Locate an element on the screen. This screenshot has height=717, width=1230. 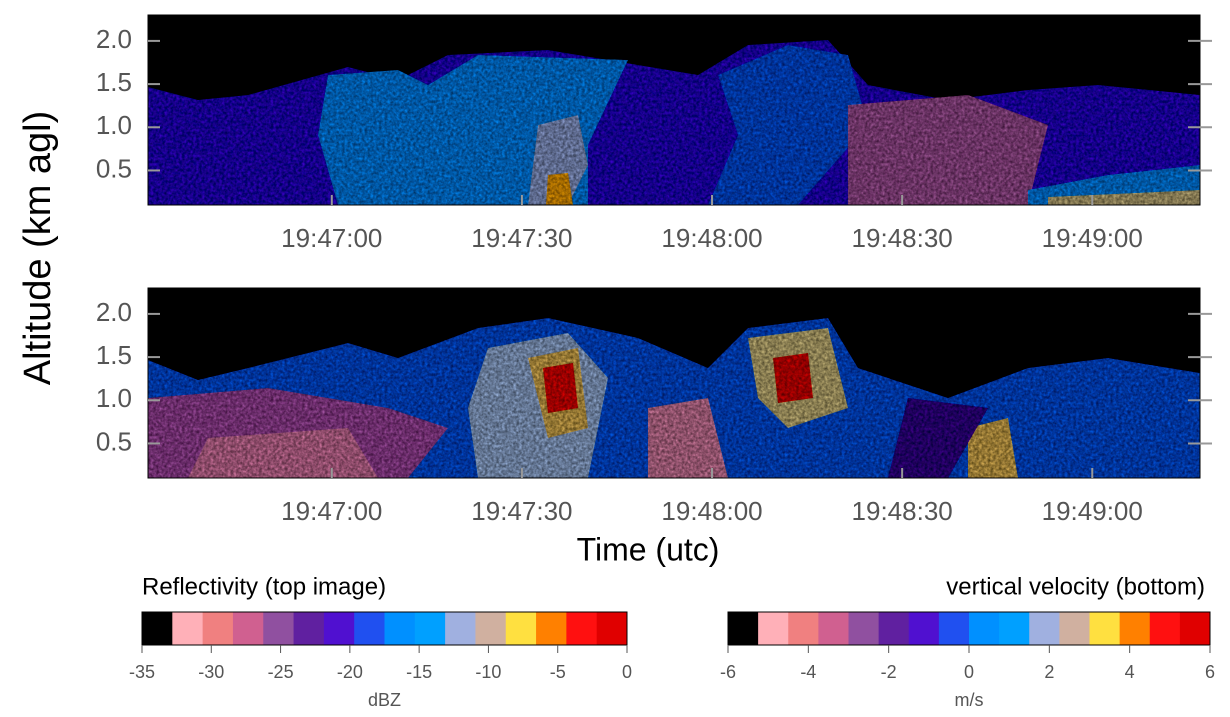
colorbar-tick-label: 4 is located at coordinates (1130, 672).